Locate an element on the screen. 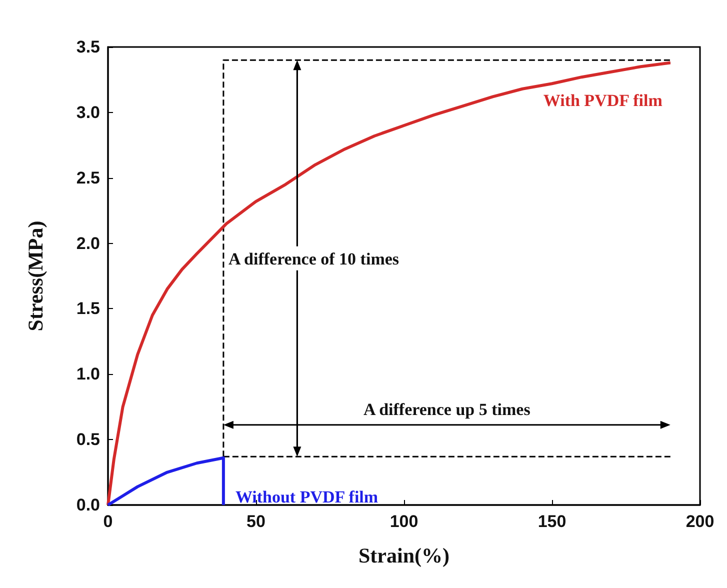 The height and width of the screenshot is (588, 727). y-tick-label: 1.0 is located at coordinates (88, 374).